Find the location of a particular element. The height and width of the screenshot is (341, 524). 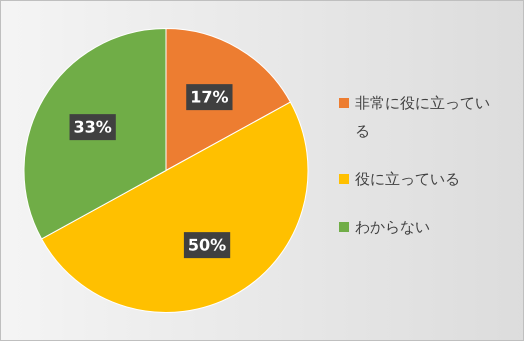

data-label: 50% is located at coordinates (207, 244).